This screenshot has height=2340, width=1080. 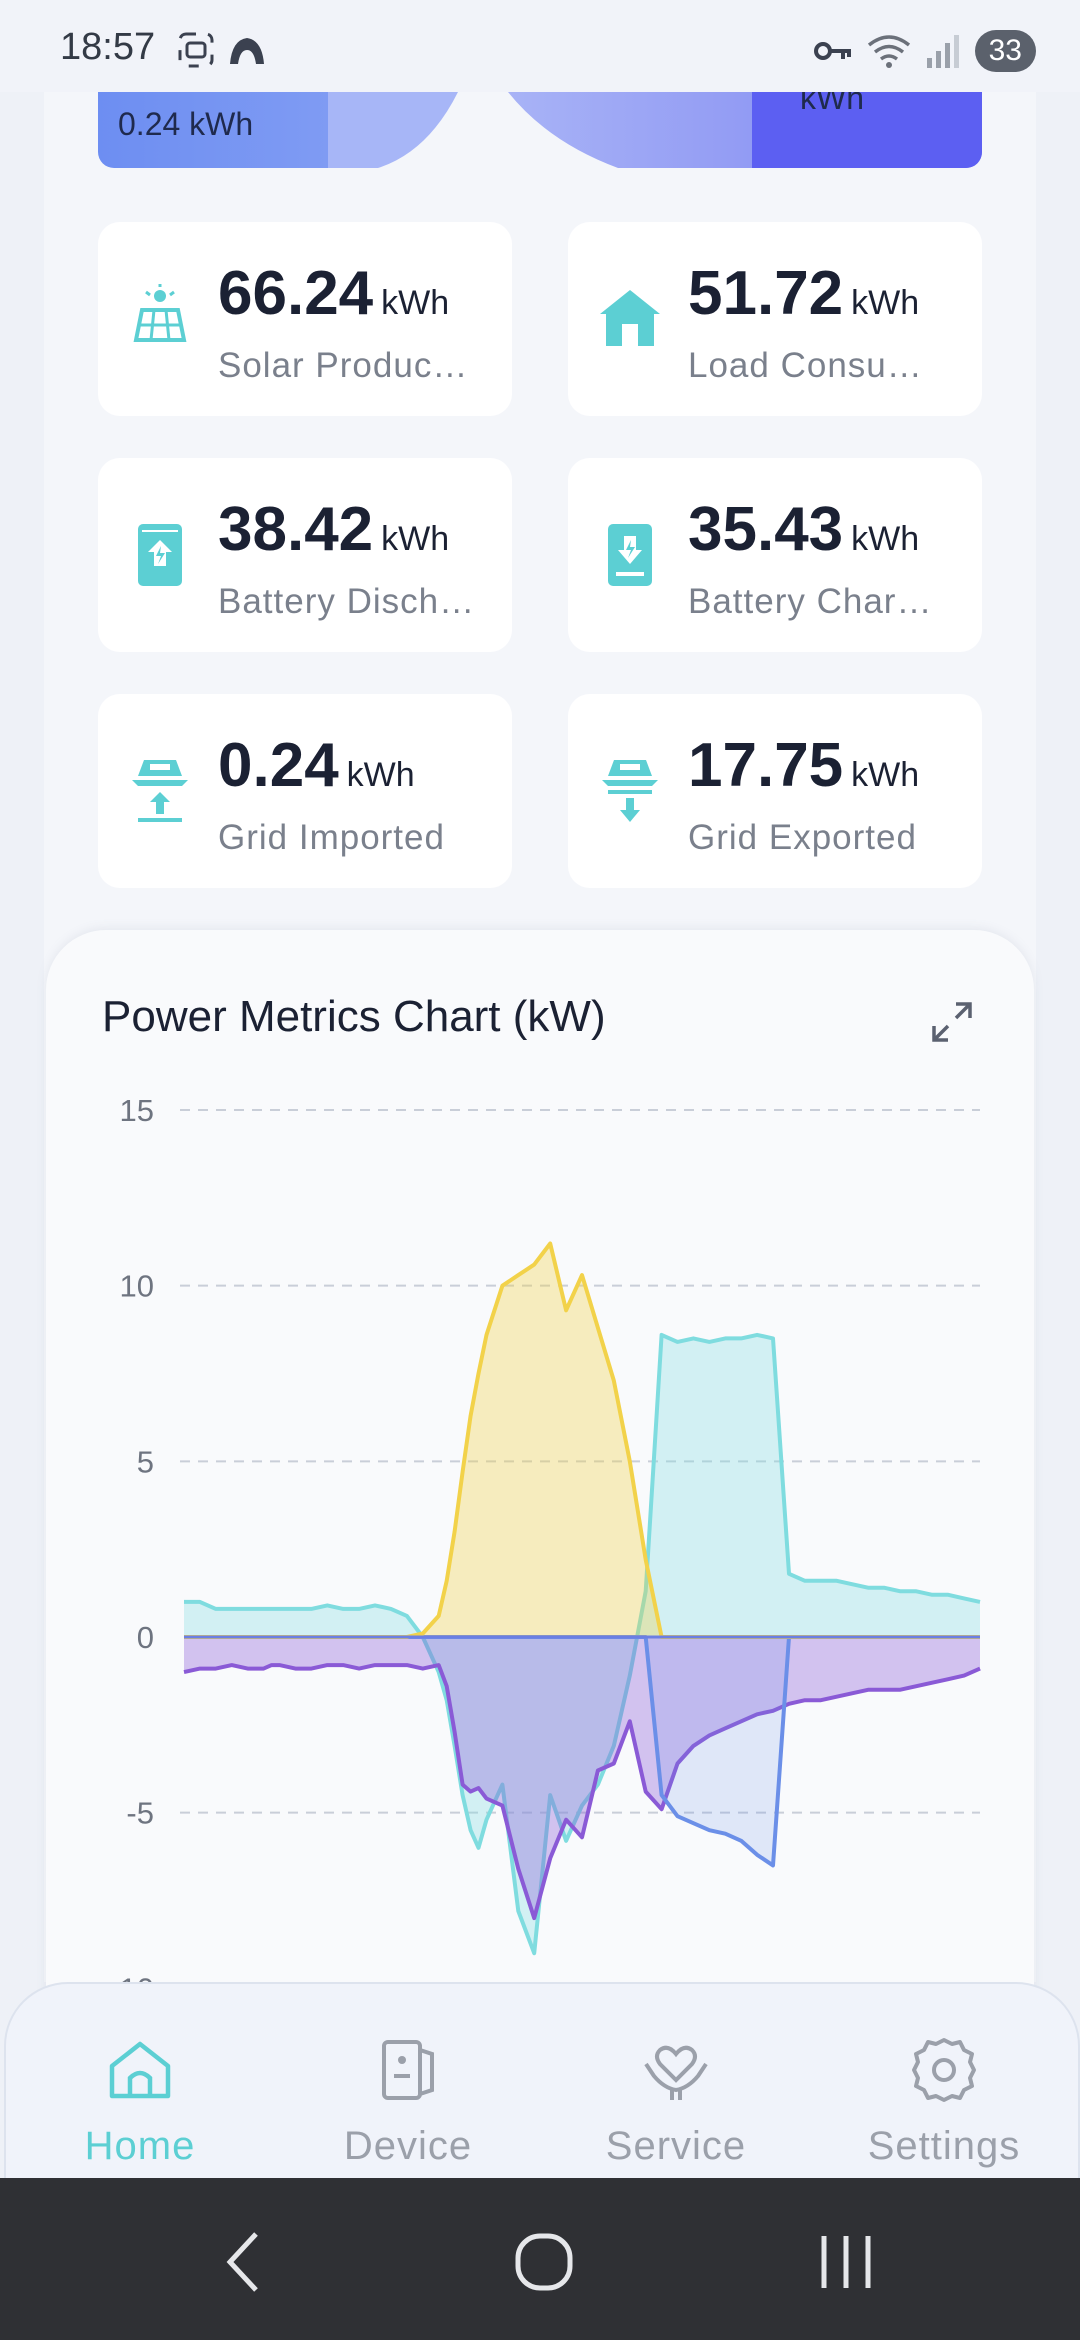 What do you see at coordinates (952, 1022) in the screenshot?
I see `expand-icon` at bounding box center [952, 1022].